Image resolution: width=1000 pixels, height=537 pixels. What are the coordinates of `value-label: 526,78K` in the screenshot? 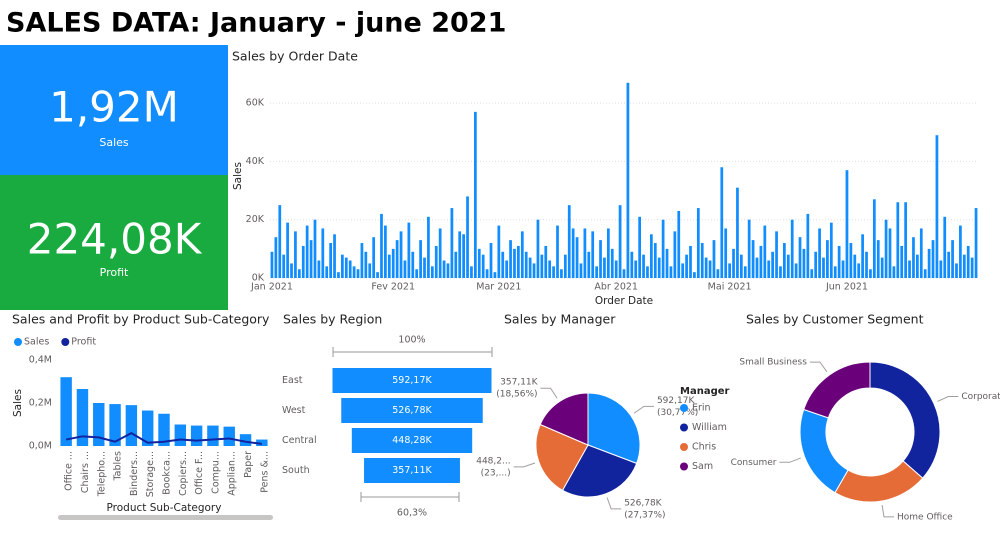 It's located at (643, 503).